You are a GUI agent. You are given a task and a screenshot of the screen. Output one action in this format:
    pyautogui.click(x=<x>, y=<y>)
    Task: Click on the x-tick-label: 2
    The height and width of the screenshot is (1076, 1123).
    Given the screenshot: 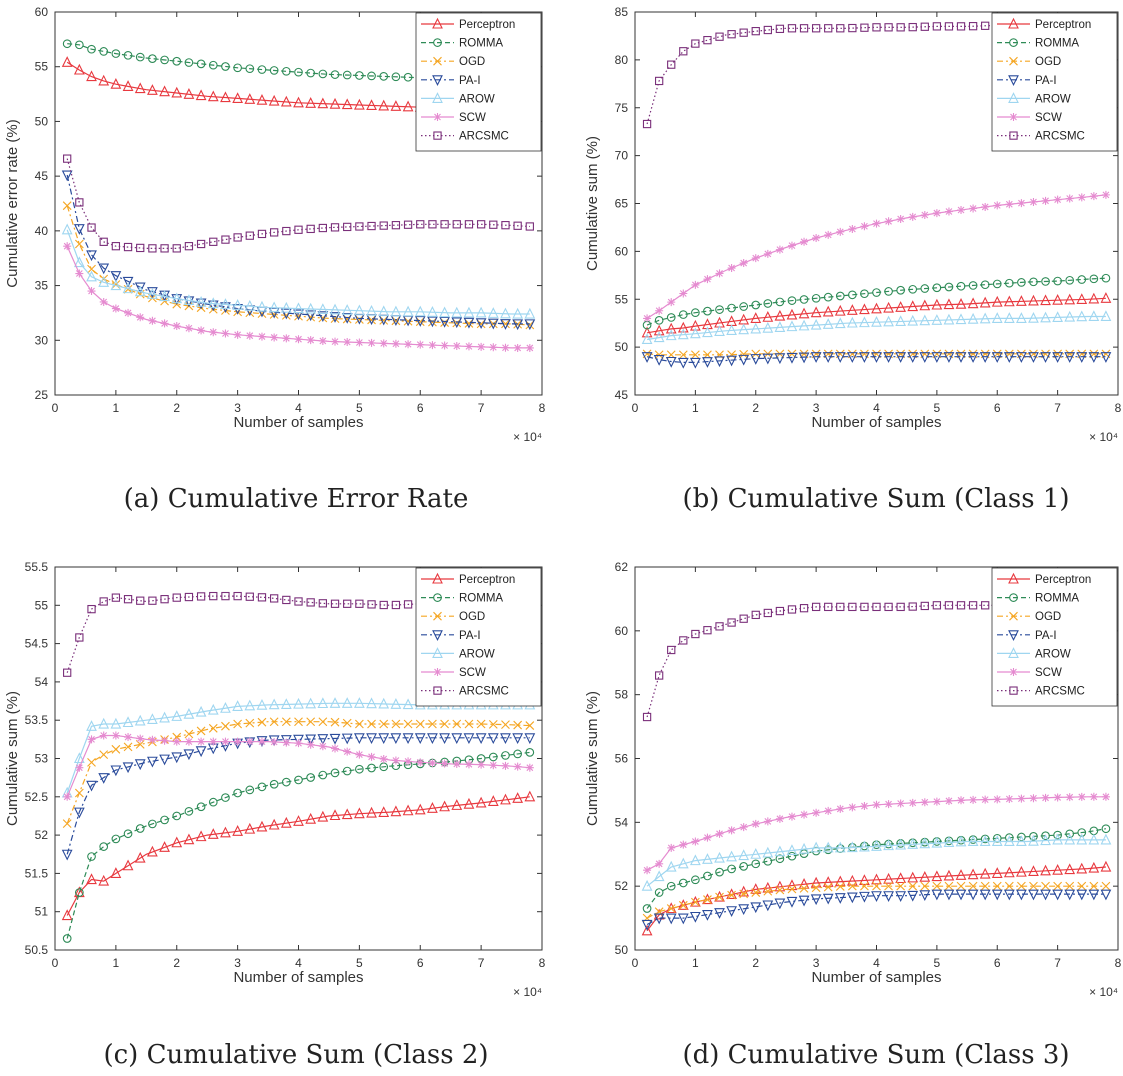 What is the action you would take?
    pyautogui.click(x=755, y=963)
    